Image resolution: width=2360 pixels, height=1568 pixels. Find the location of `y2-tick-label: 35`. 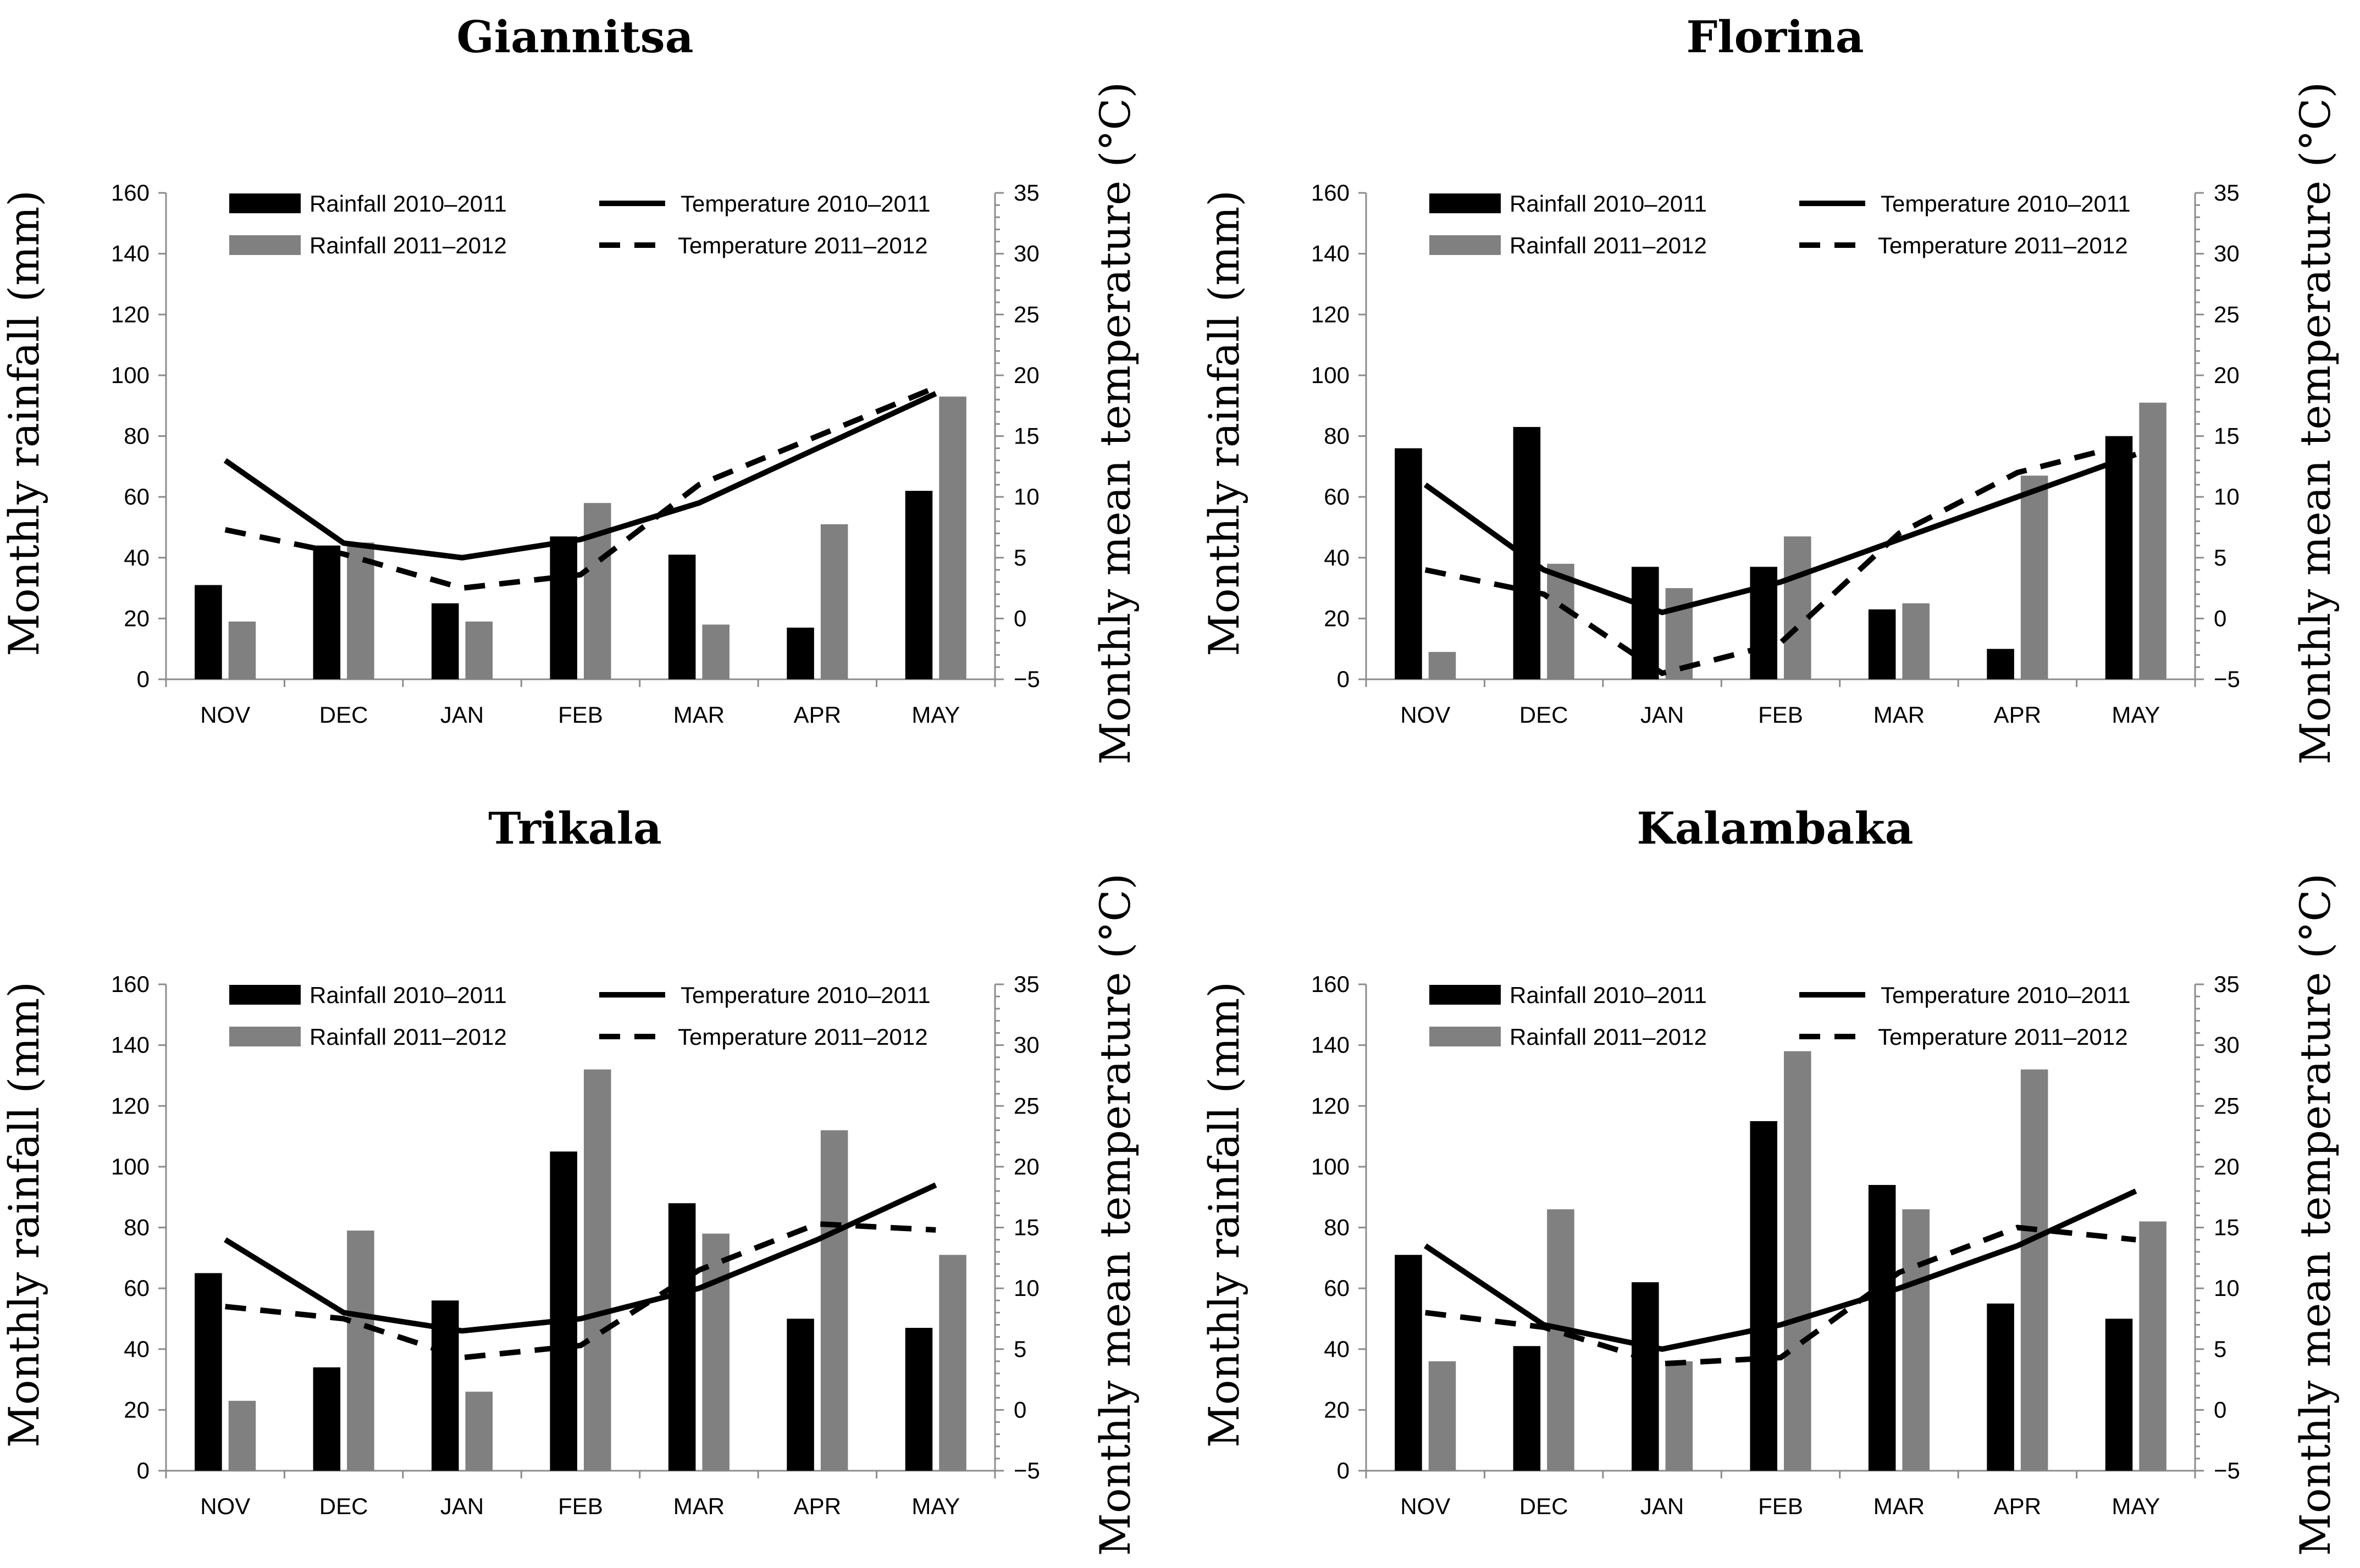

y2-tick-label: 35 is located at coordinates (1027, 193).